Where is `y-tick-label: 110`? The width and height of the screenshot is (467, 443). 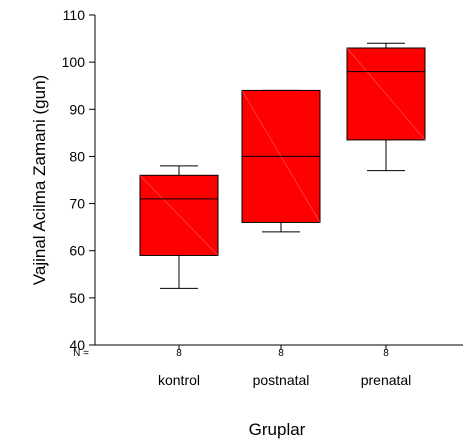
y-tick-label: 110 is located at coordinates (74, 15).